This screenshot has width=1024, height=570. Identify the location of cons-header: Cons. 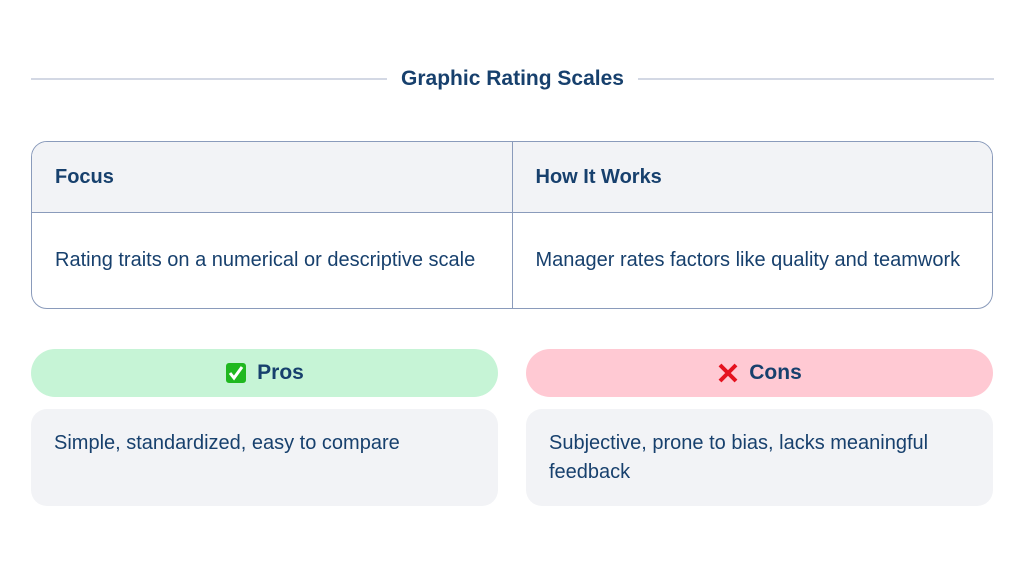
(759, 373).